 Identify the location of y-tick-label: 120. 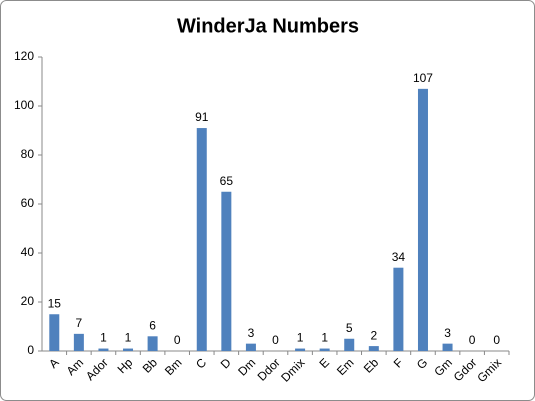
(24, 56).